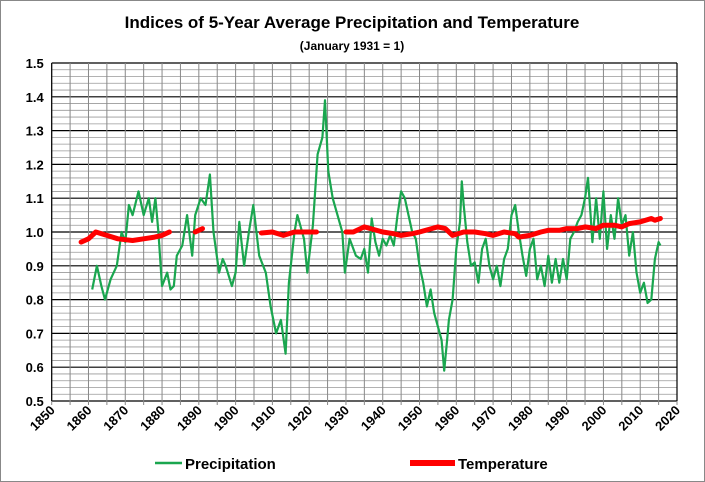 The width and height of the screenshot is (705, 482). Describe the element at coordinates (189, 418) in the screenshot. I see `x-tick-label: 1890` at that location.